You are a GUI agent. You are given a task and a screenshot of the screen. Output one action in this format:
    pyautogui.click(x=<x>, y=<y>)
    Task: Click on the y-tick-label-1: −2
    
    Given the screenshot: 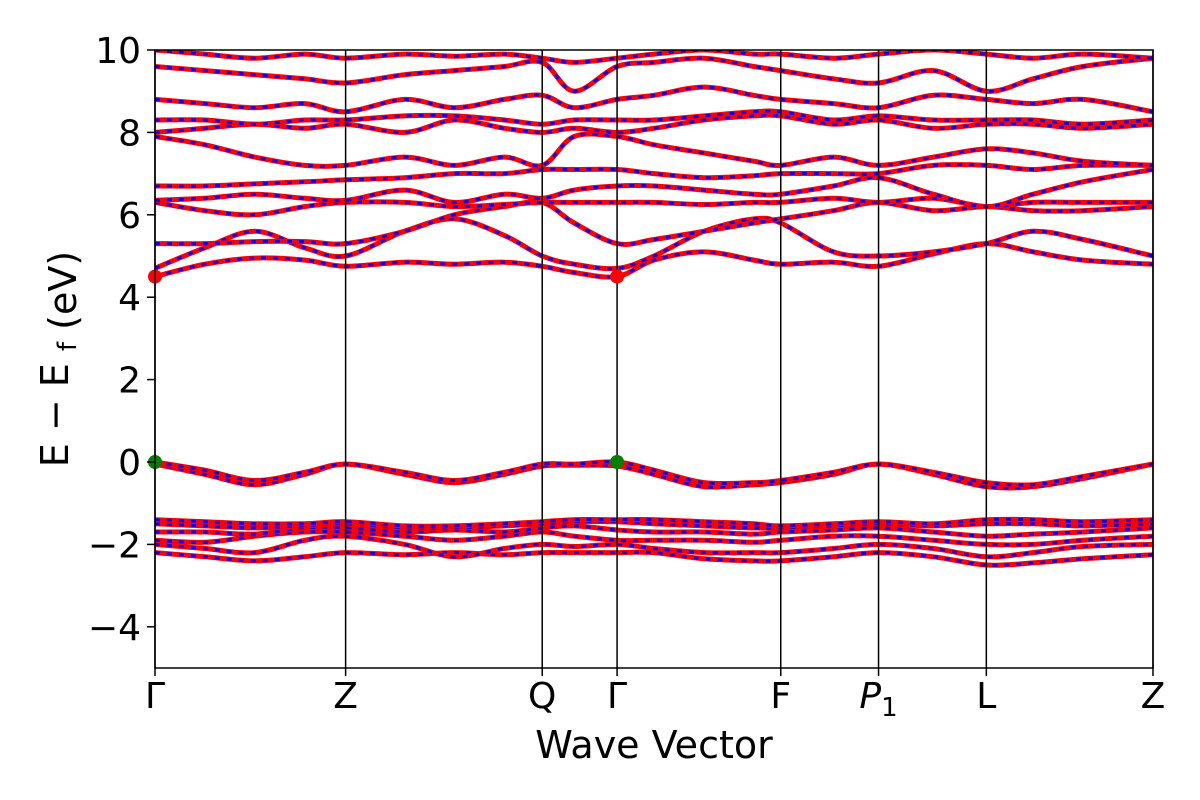 What is the action you would take?
    pyautogui.click(x=114, y=545)
    